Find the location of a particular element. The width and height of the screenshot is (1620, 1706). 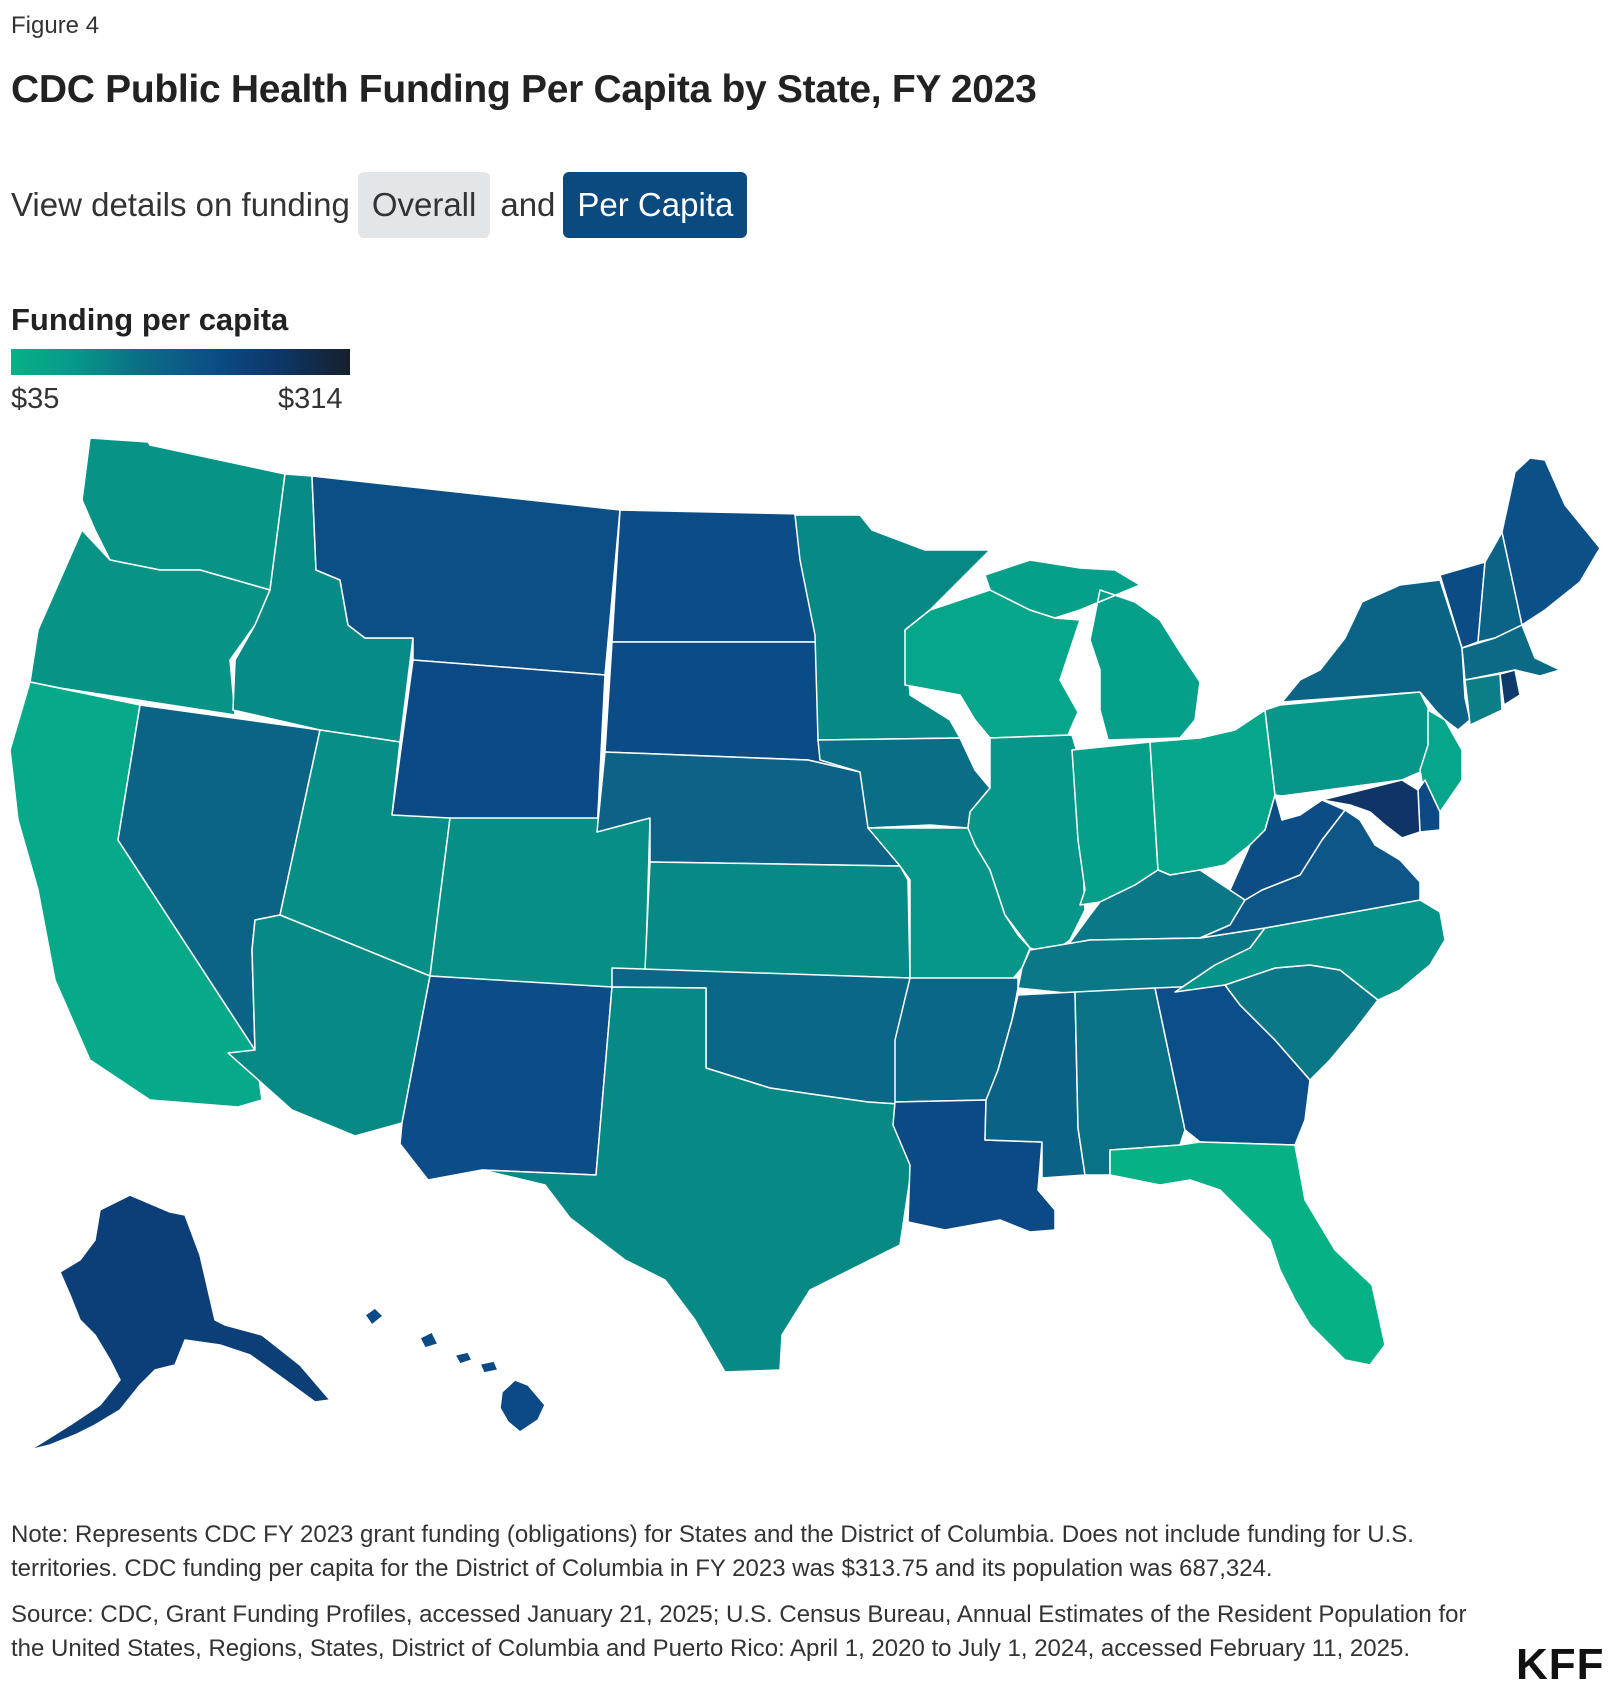

state-MS is located at coordinates (1035, 1085).